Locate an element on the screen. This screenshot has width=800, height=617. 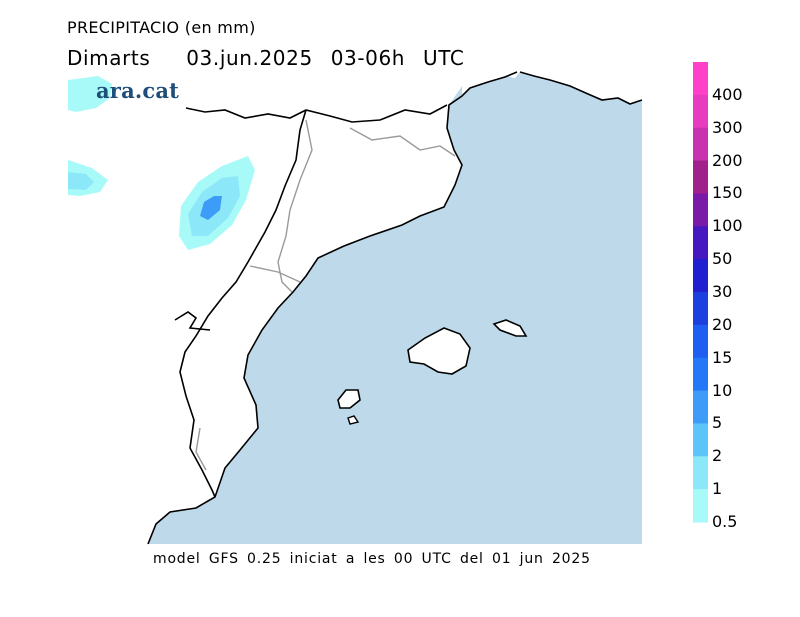
precip-blob-west-core is located at coordinates (81, 181).